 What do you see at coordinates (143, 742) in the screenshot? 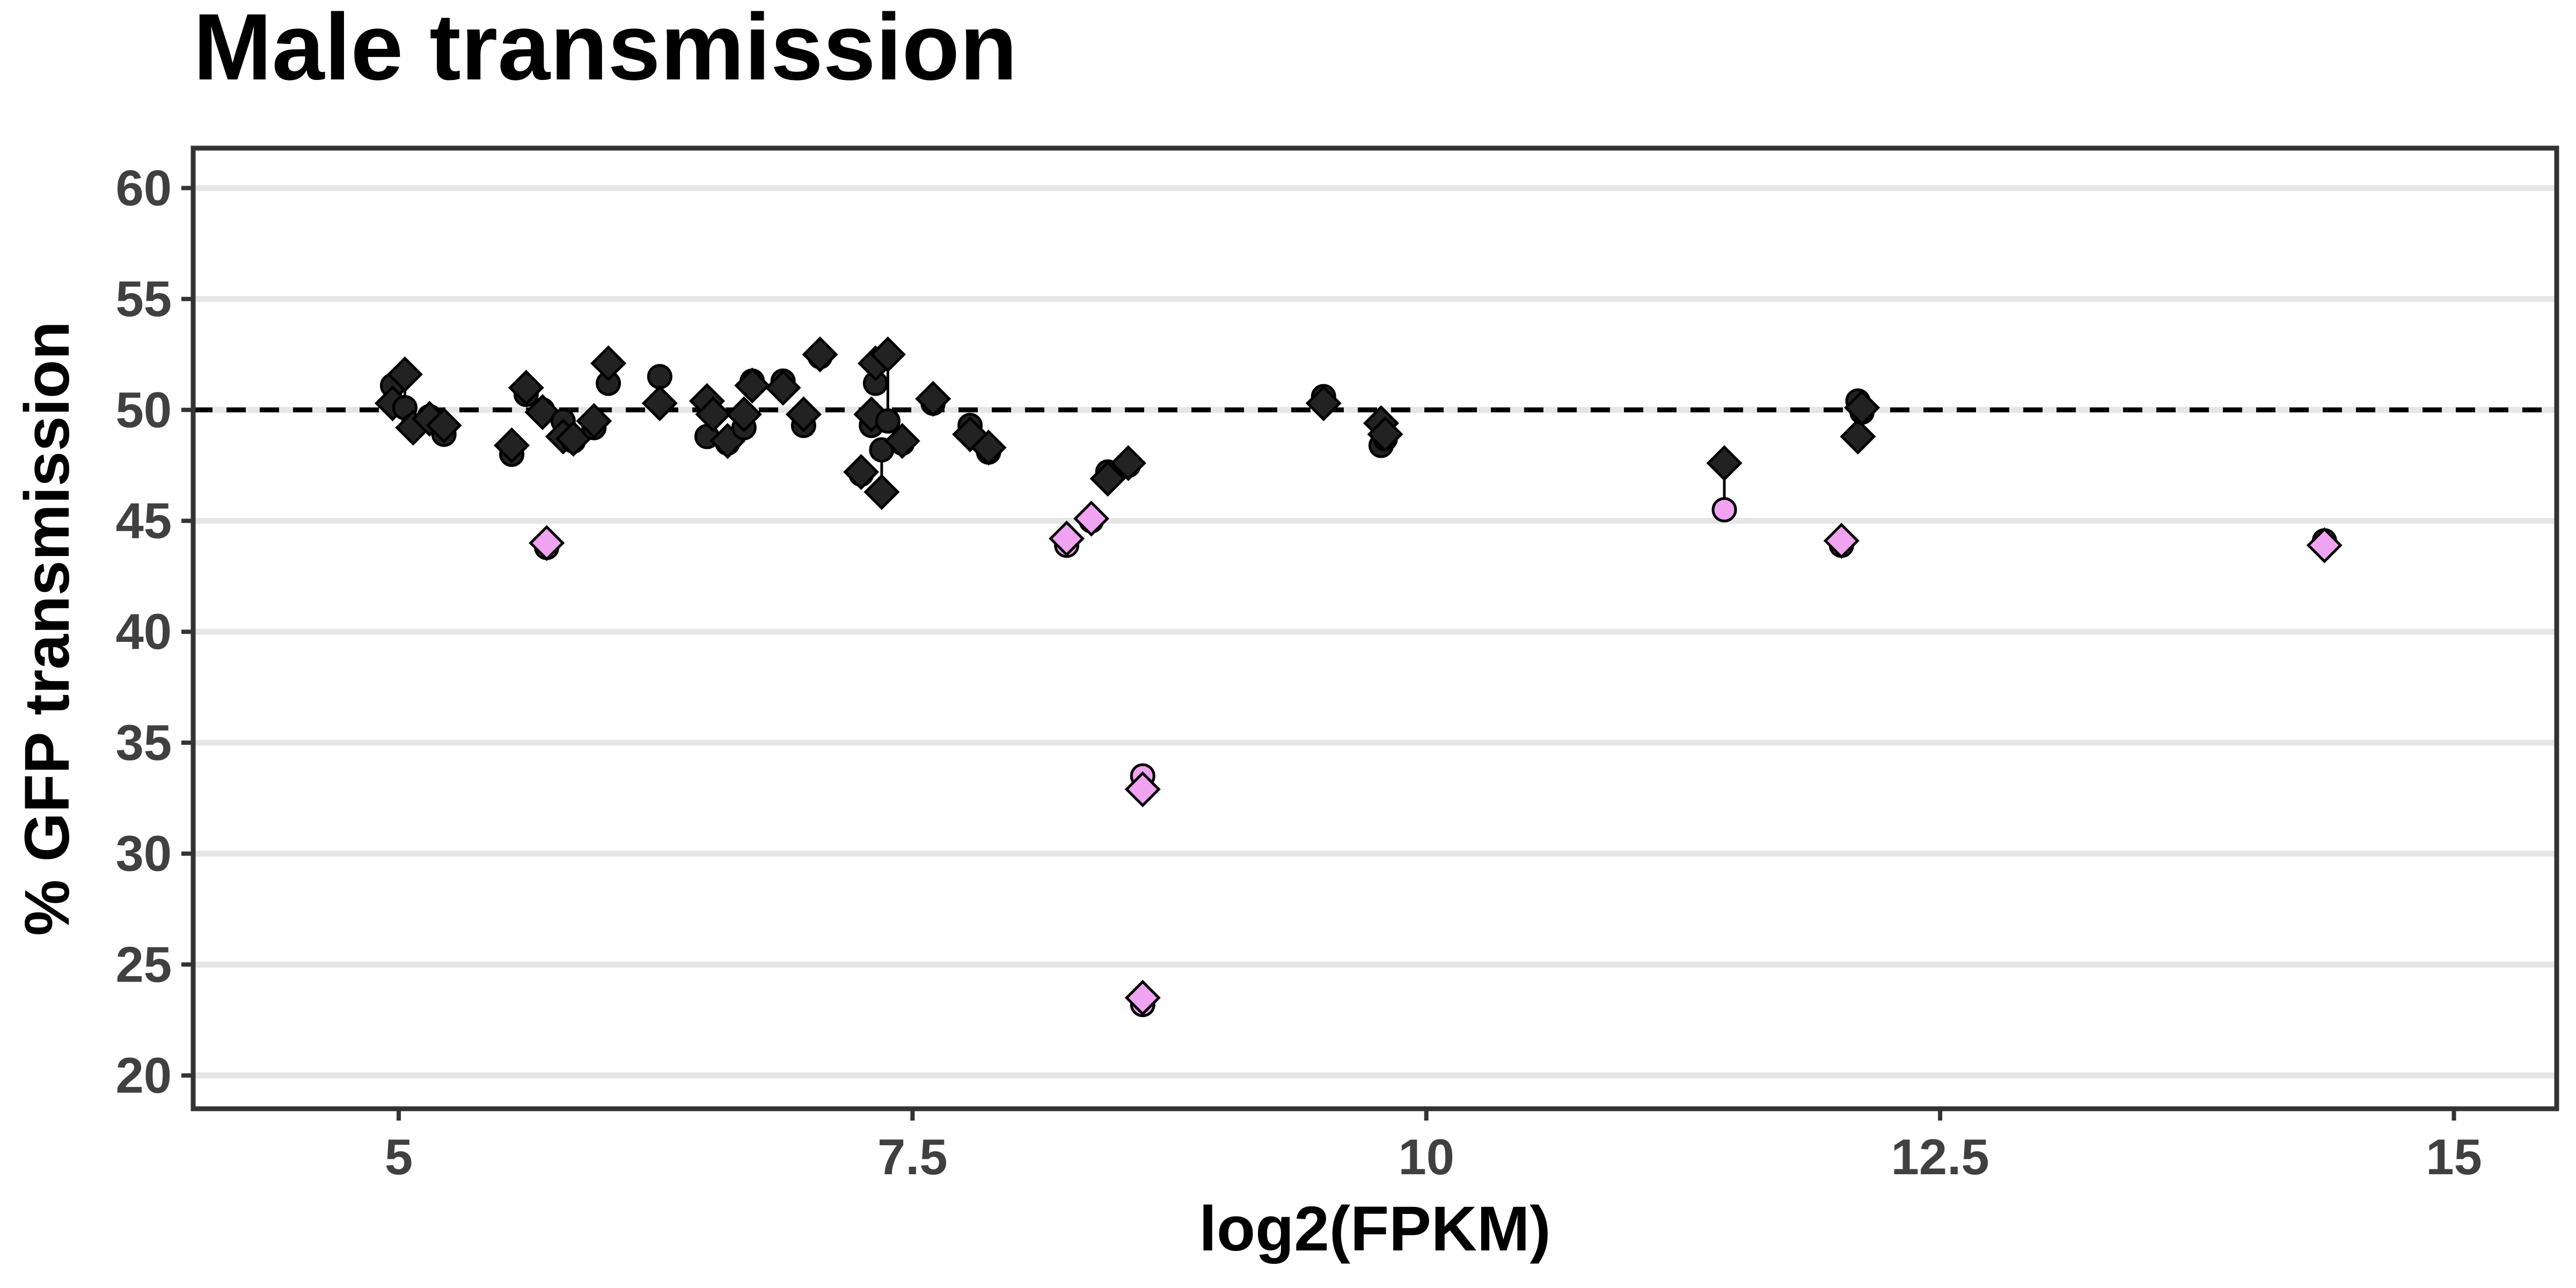
I see `y-tick-label: 35` at bounding box center [143, 742].